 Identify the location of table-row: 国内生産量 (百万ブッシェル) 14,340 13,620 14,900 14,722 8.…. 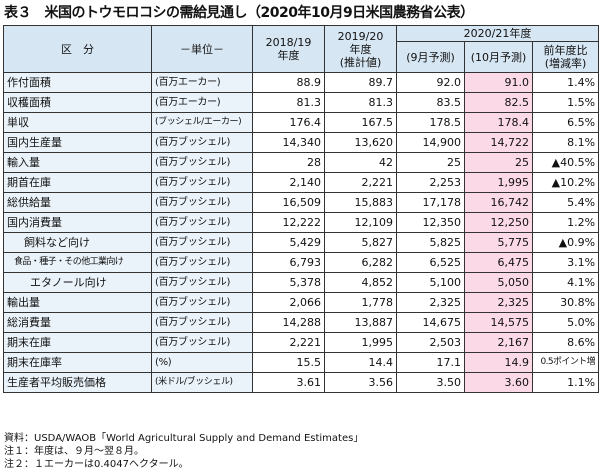
(301, 142).